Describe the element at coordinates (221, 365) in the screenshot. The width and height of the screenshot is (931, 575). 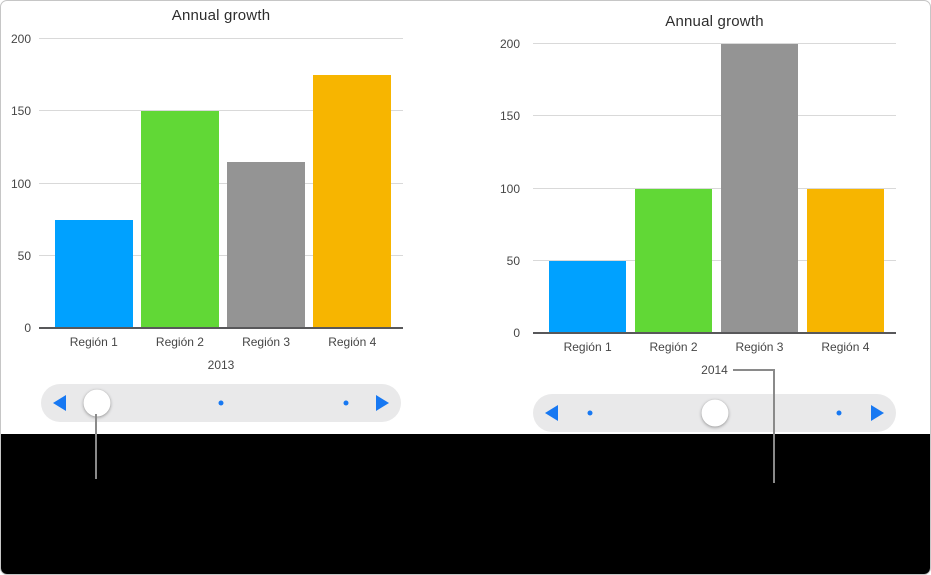
I see `x-axis-title: 2013` at that location.